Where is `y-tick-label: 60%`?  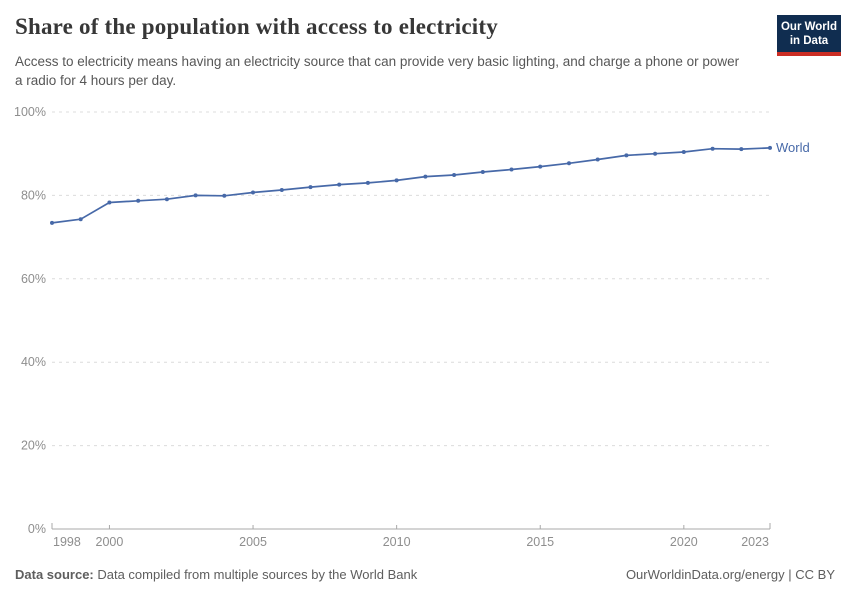 y-tick-label: 60% is located at coordinates (33, 279).